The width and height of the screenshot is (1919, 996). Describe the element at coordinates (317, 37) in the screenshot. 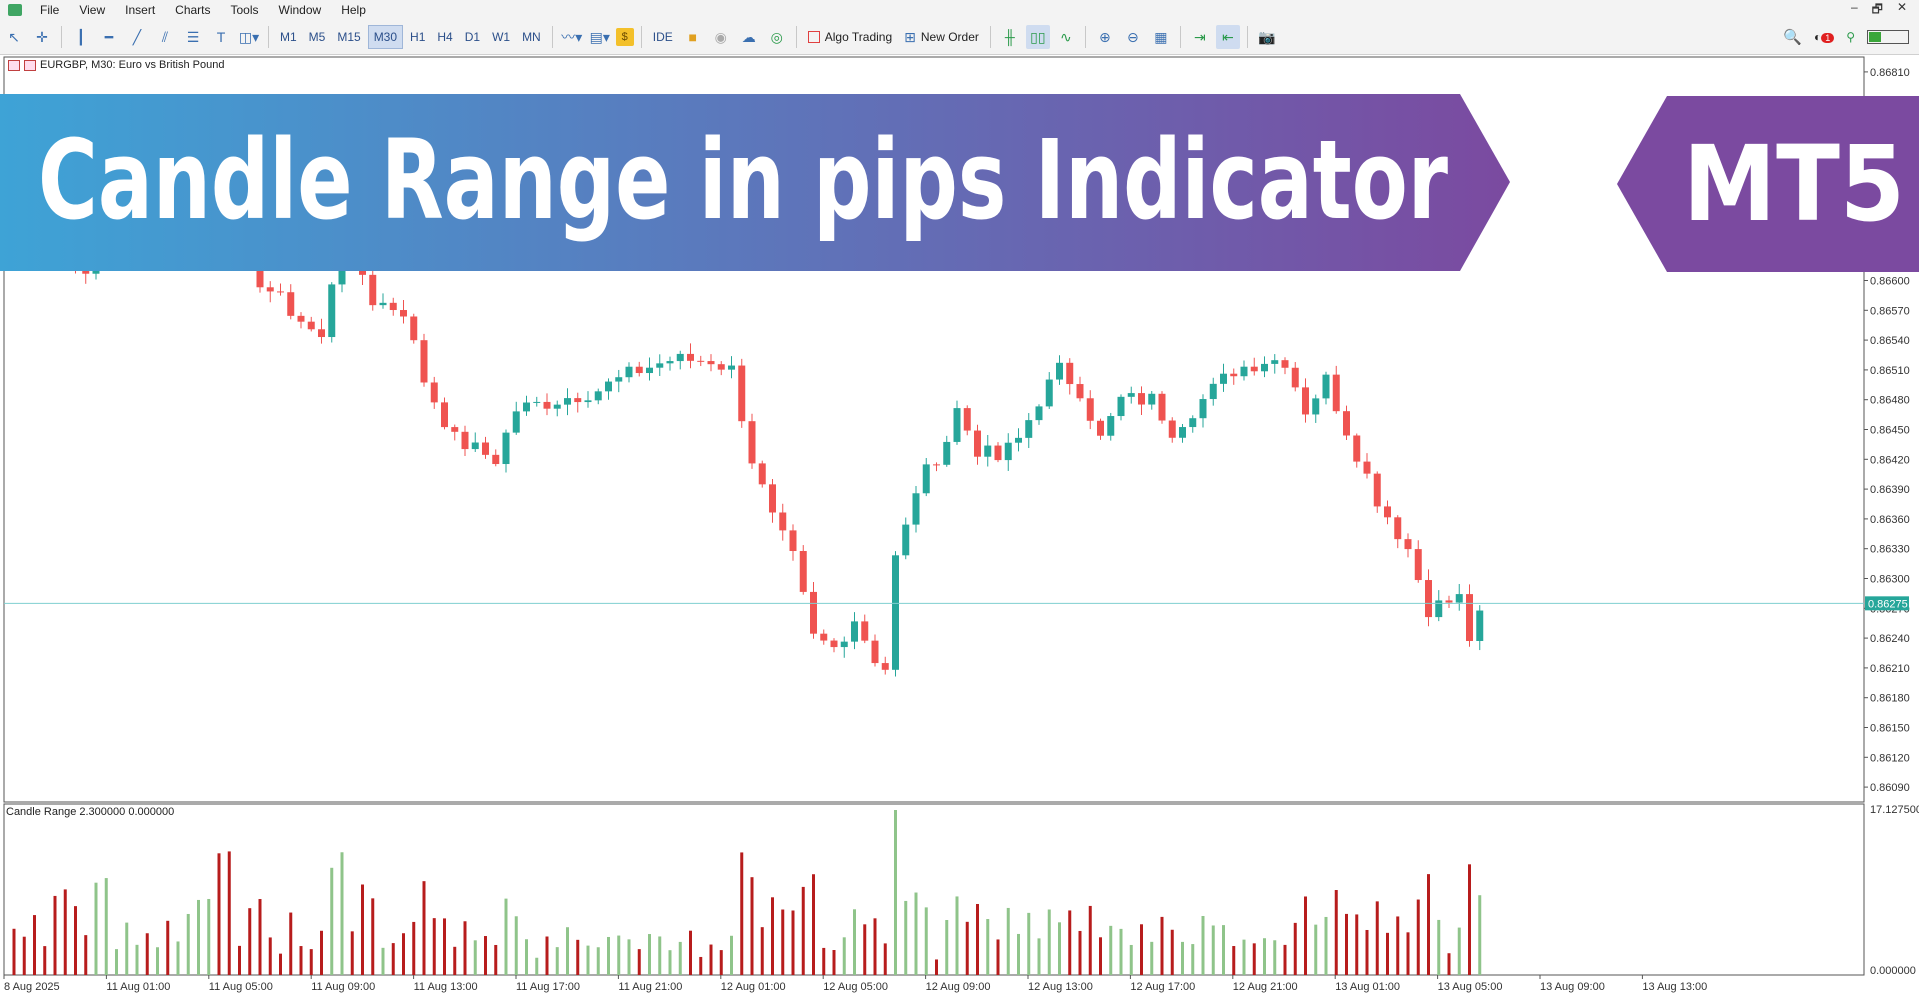

I see `timeframe-m5: M5` at that location.